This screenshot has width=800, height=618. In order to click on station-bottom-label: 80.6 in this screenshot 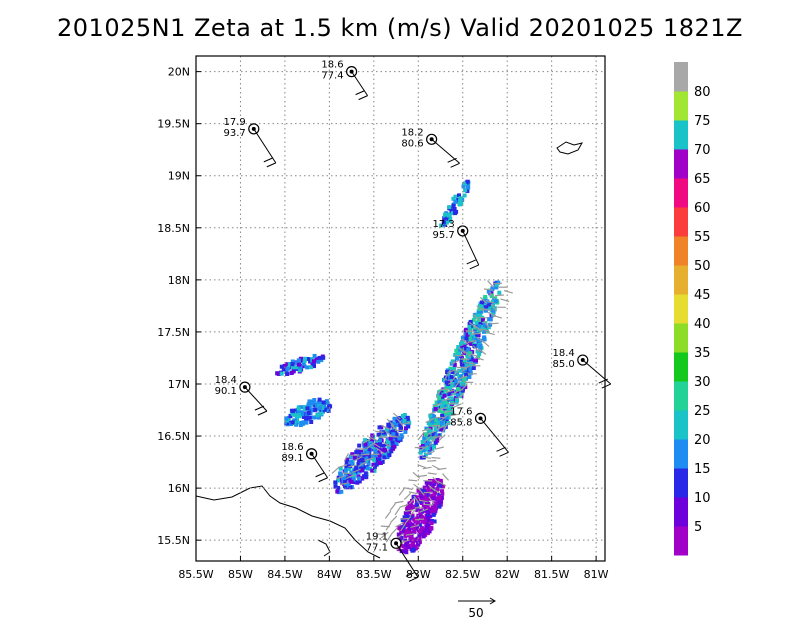, I will do `click(412, 143)`.